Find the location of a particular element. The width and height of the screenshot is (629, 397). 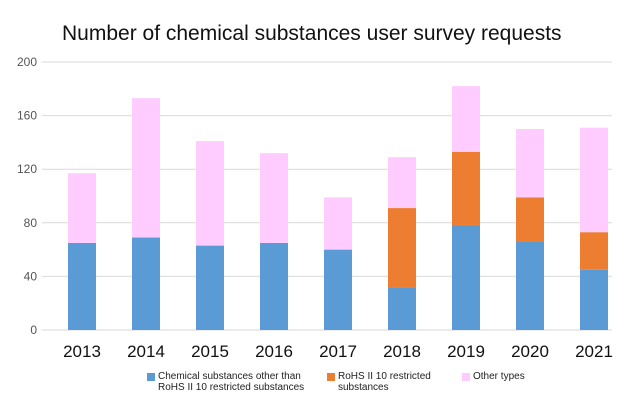

x-tick-label-2021: 2021 is located at coordinates (594, 351).